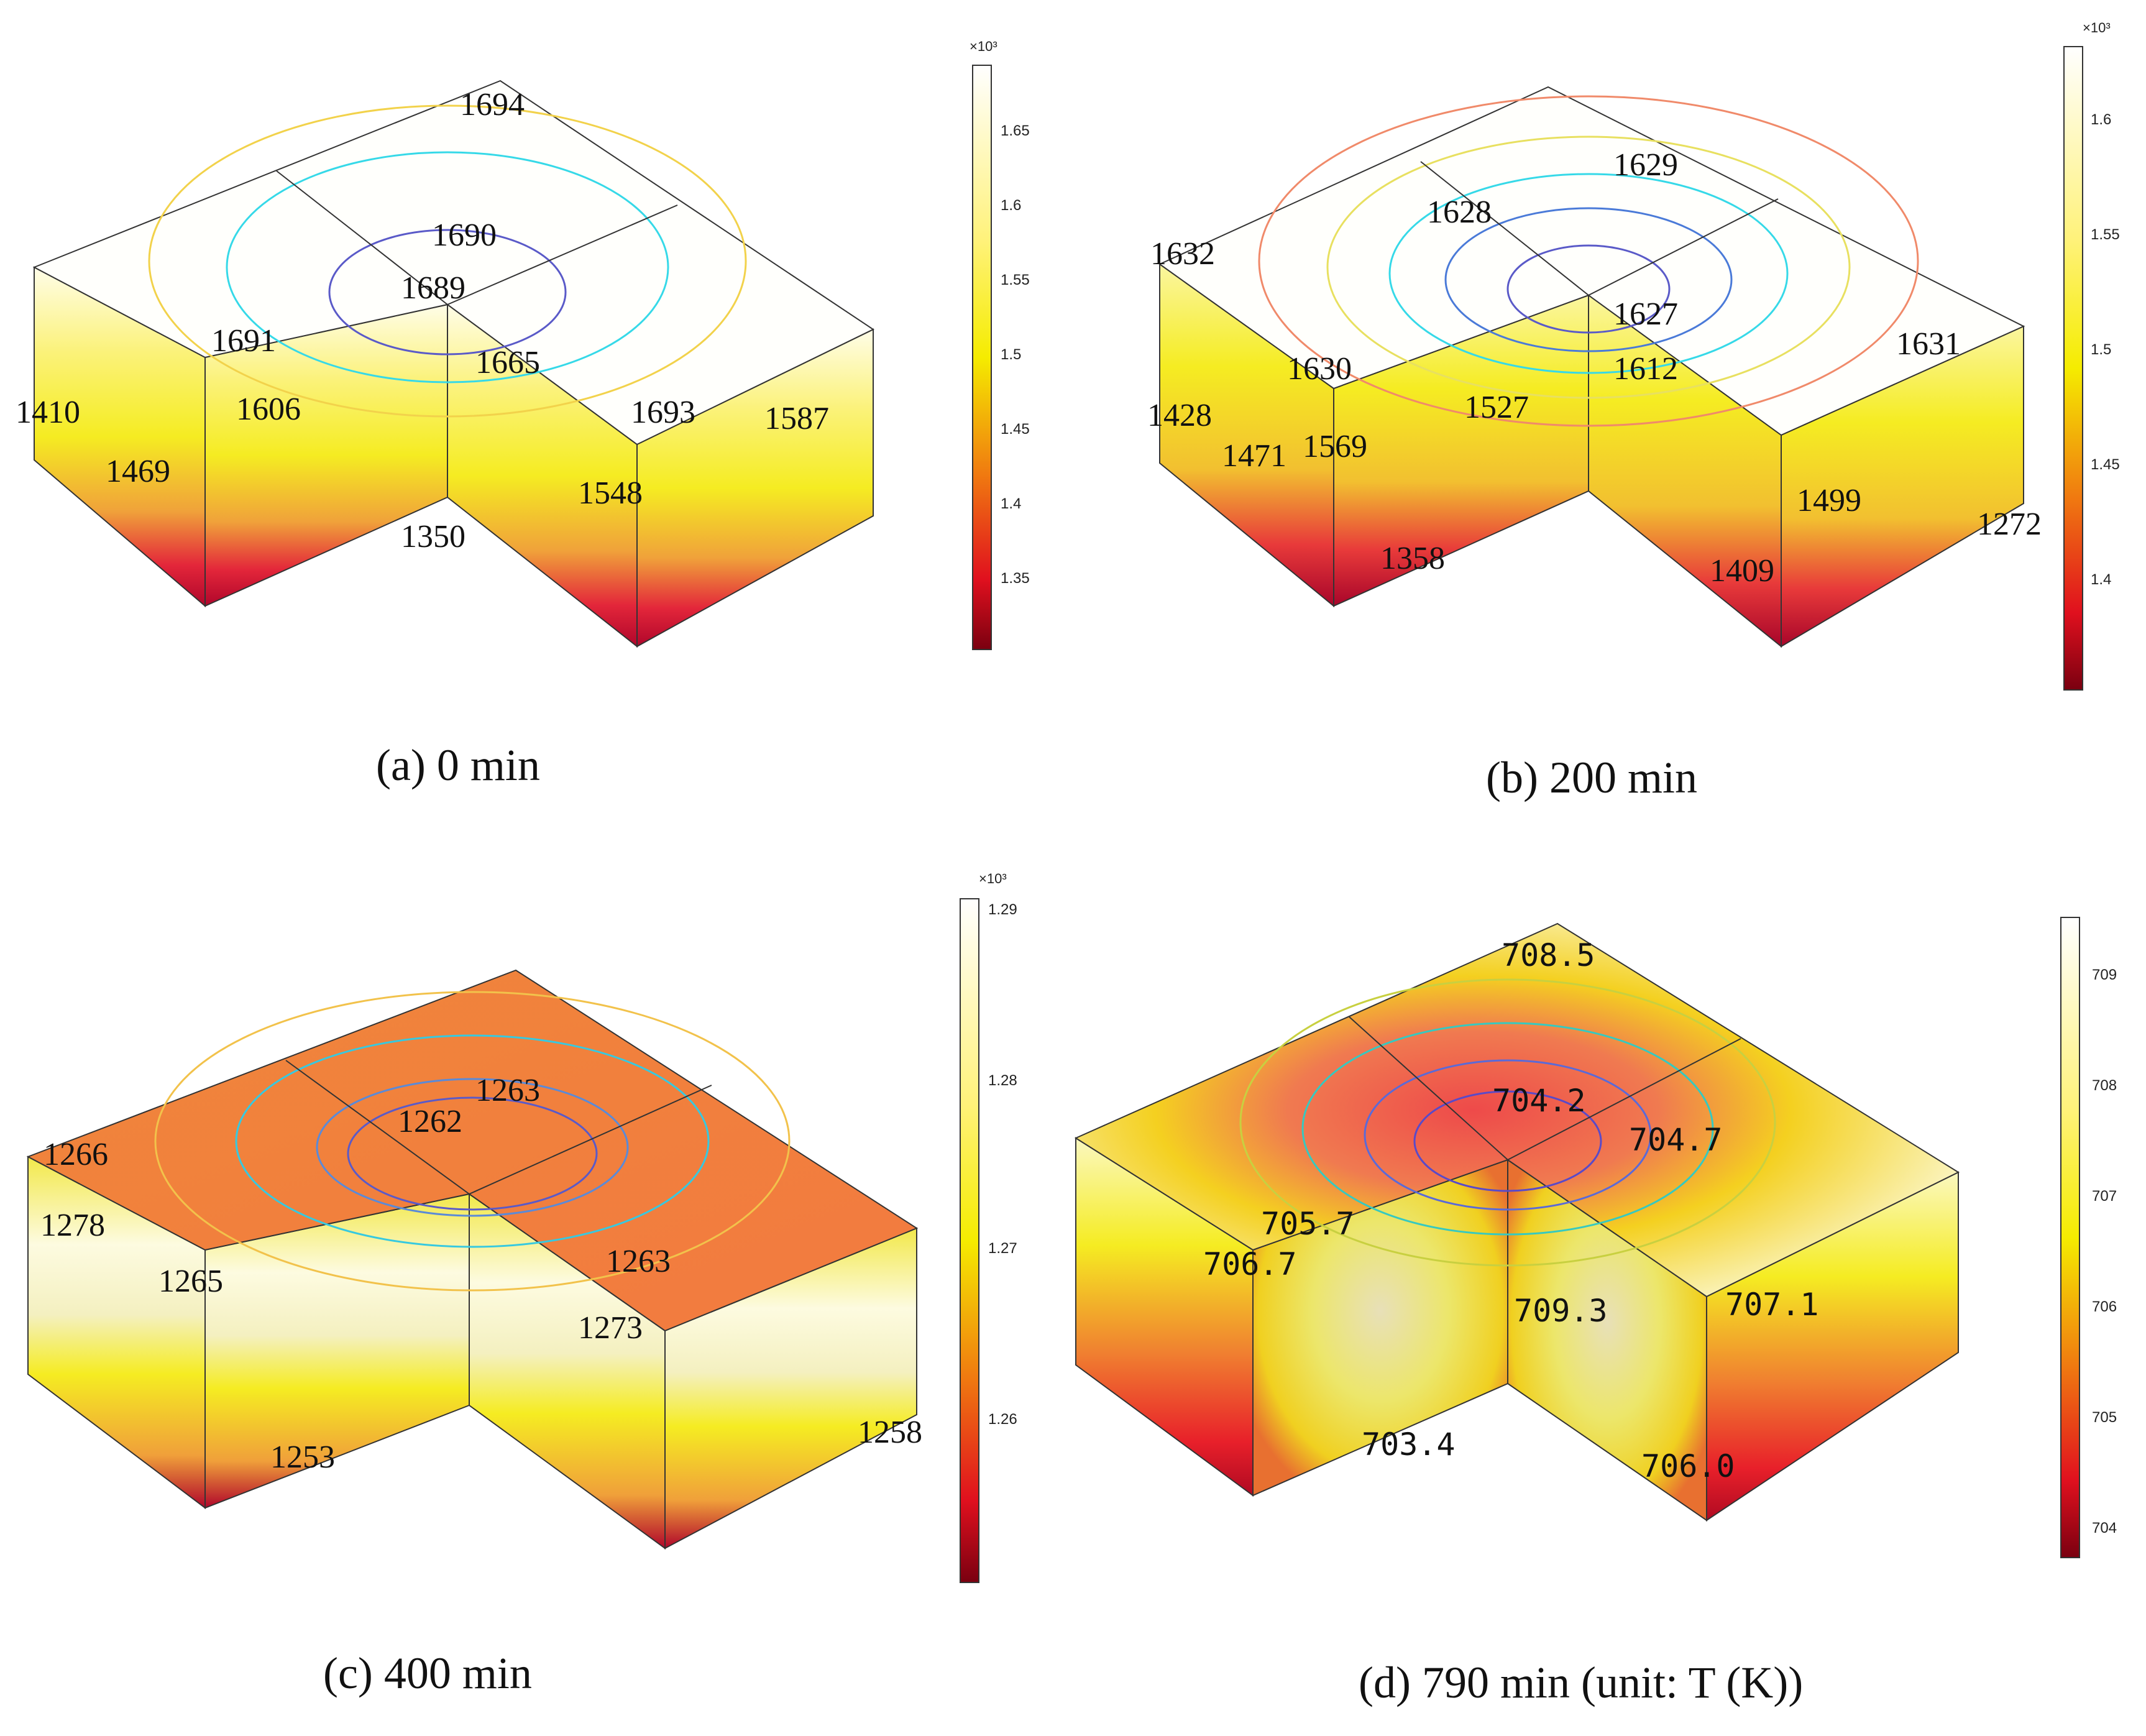 This screenshot has height=1736, width=2146. I want to click on contour-label: 704.2, so click(1539, 1101).